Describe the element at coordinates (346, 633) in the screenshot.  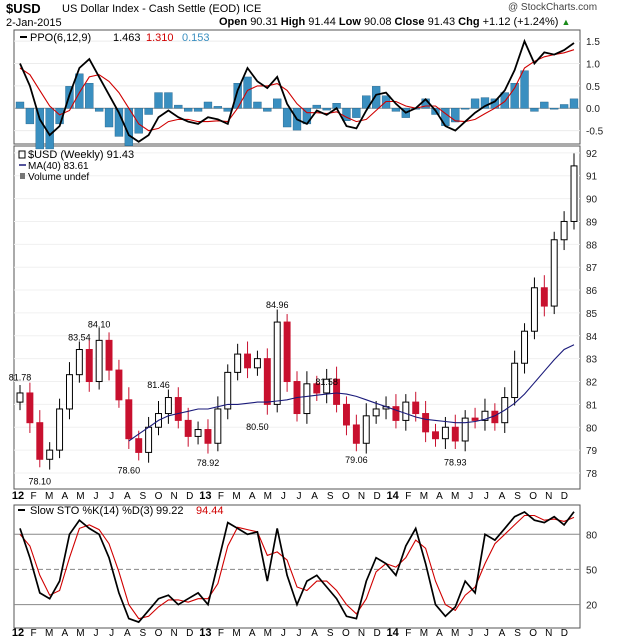
I see `sto-x-axis-label: O` at that location.